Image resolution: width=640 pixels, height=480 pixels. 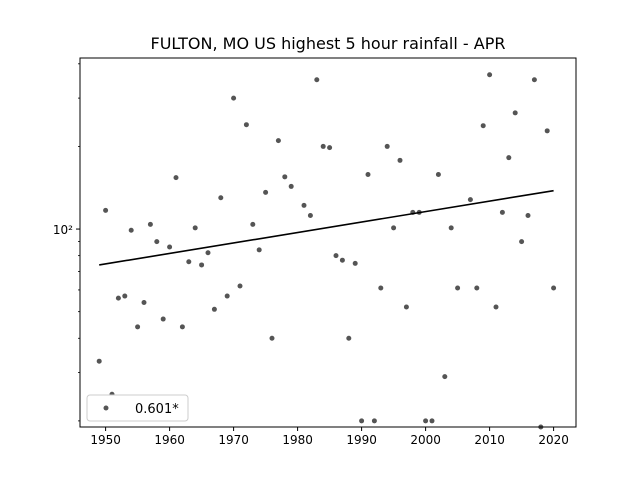 I want to click on y-tick-label: 10², so click(x=63, y=230).